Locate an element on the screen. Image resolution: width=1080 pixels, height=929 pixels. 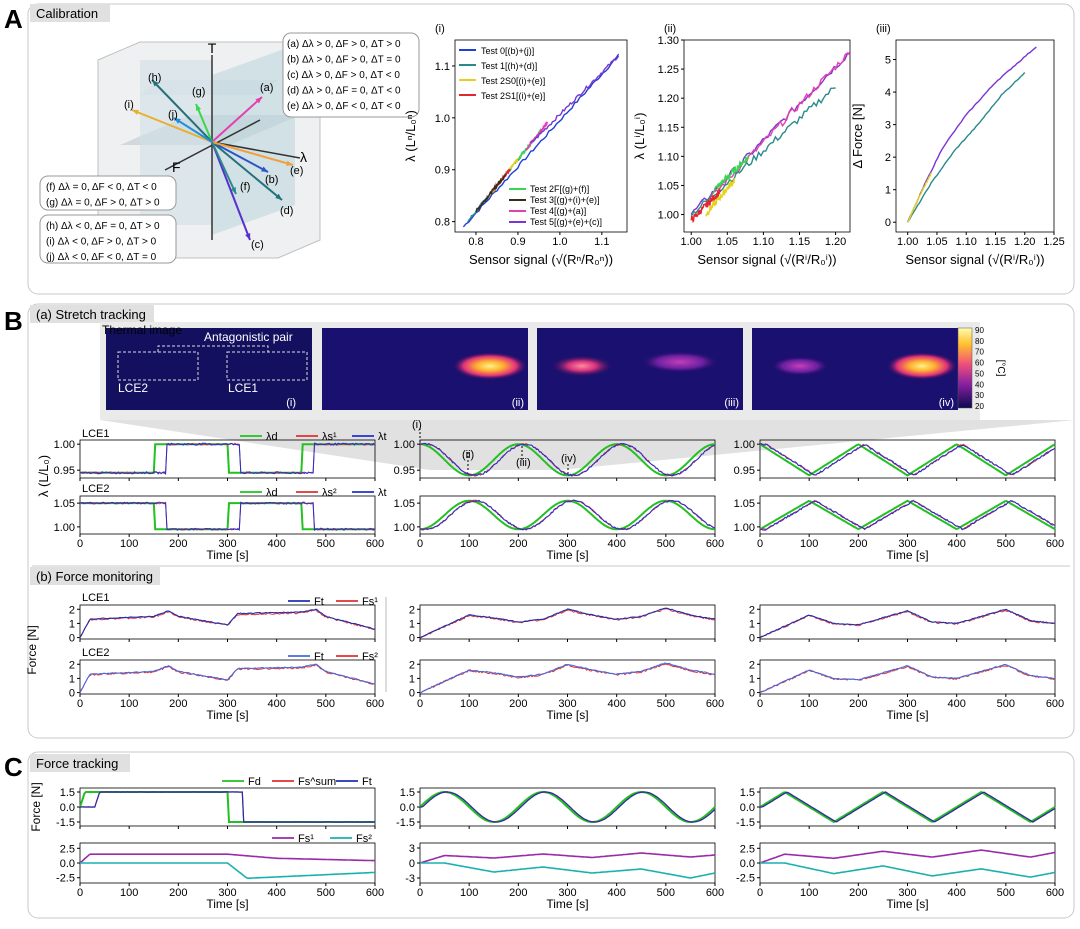
y-tick-label: 1 is located at coordinates (72, 679).